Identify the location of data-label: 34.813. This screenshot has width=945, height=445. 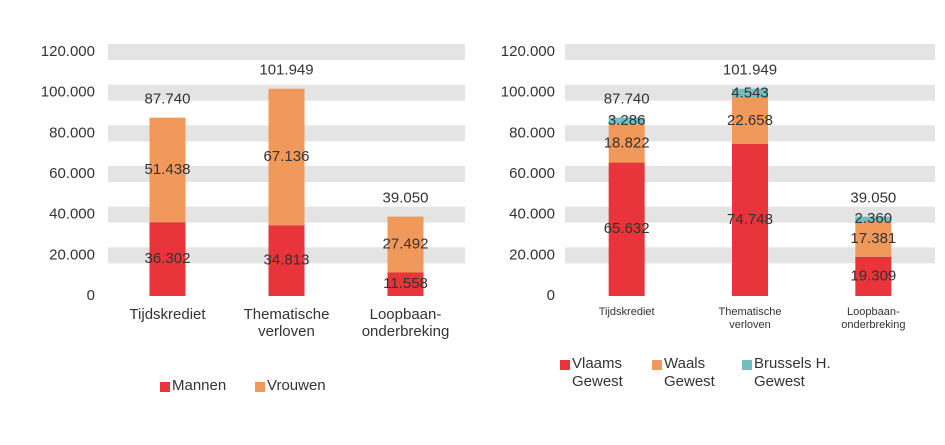
(287, 260).